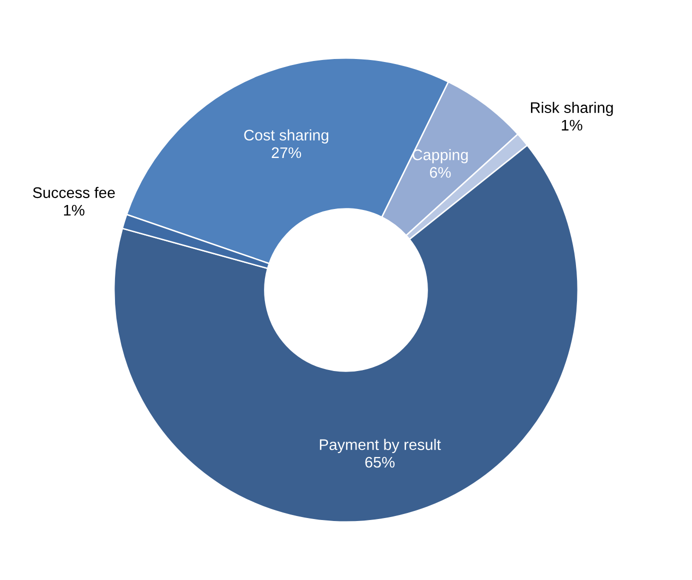  Describe the element at coordinates (440, 172) in the screenshot. I see `data-label: 6%` at that location.